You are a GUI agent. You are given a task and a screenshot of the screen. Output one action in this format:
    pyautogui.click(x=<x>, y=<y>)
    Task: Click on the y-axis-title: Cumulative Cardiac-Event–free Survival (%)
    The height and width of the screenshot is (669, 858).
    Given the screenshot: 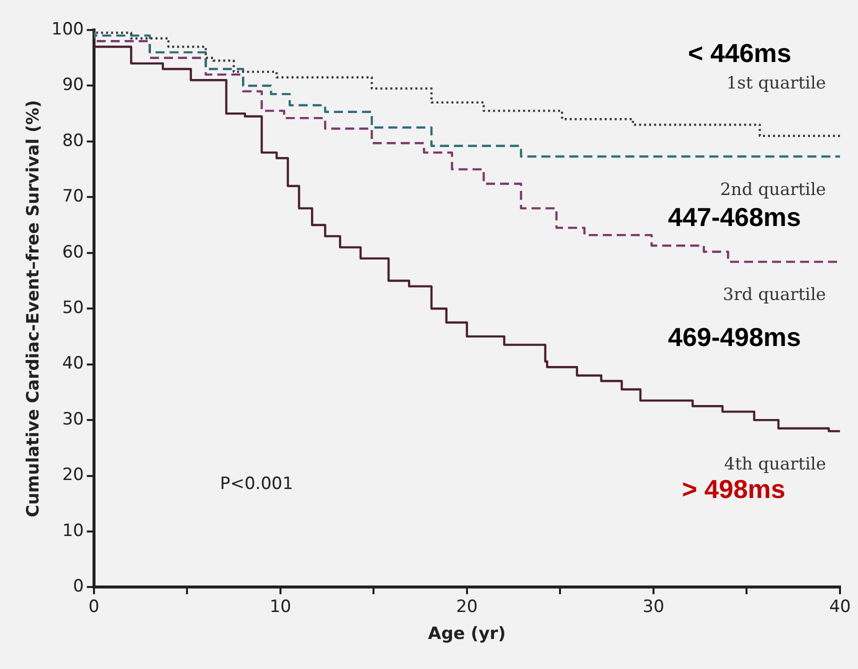 What is the action you would take?
    pyautogui.click(x=34, y=309)
    